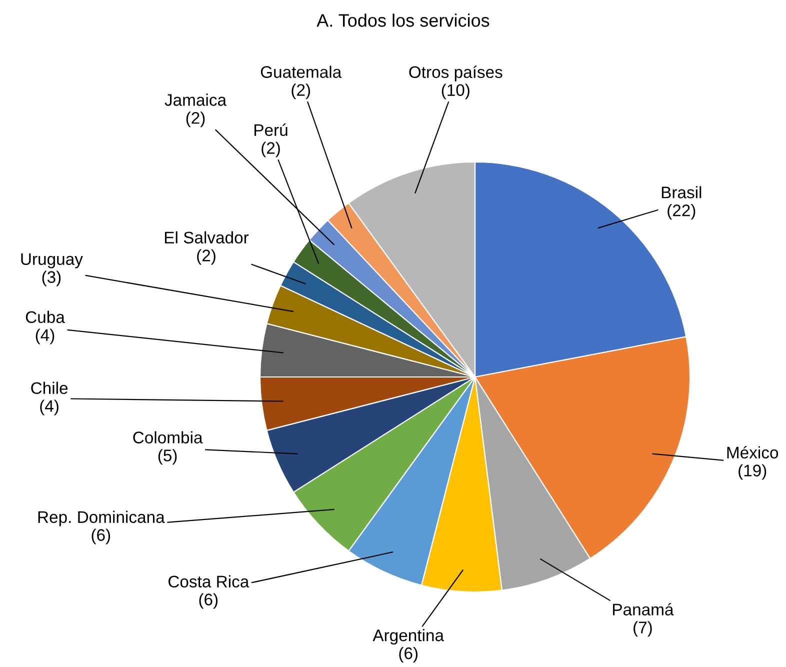  What do you see at coordinates (271, 130) in the screenshot?
I see `slice-label: Perú` at bounding box center [271, 130].